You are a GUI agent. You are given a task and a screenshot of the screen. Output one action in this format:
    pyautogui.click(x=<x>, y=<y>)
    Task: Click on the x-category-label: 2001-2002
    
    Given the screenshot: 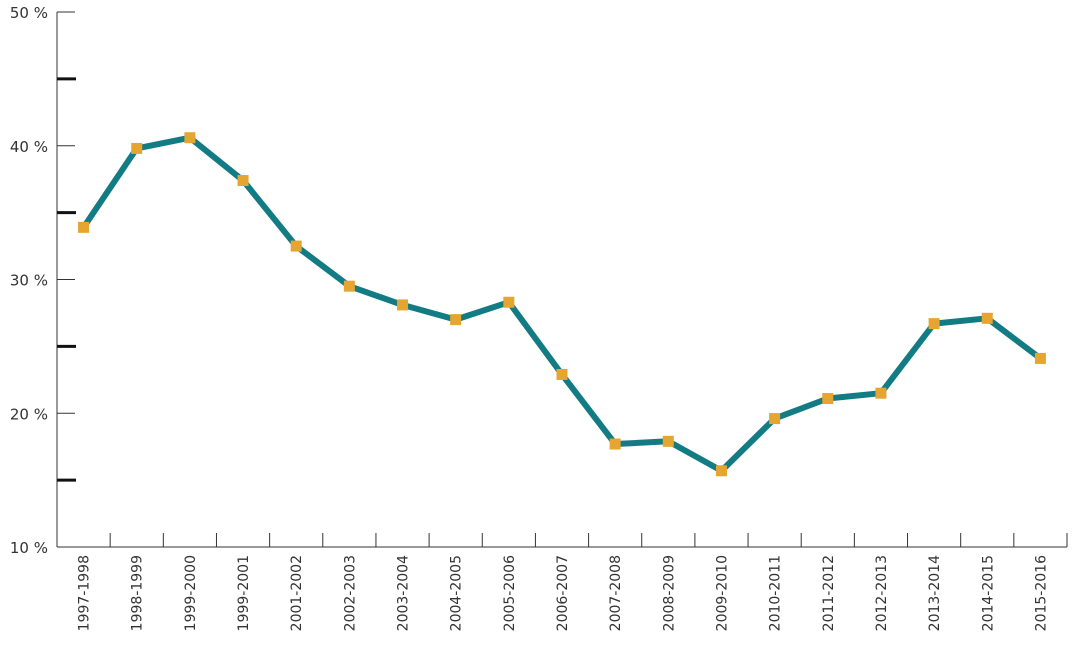 What is the action you would take?
    pyautogui.click(x=297, y=593)
    